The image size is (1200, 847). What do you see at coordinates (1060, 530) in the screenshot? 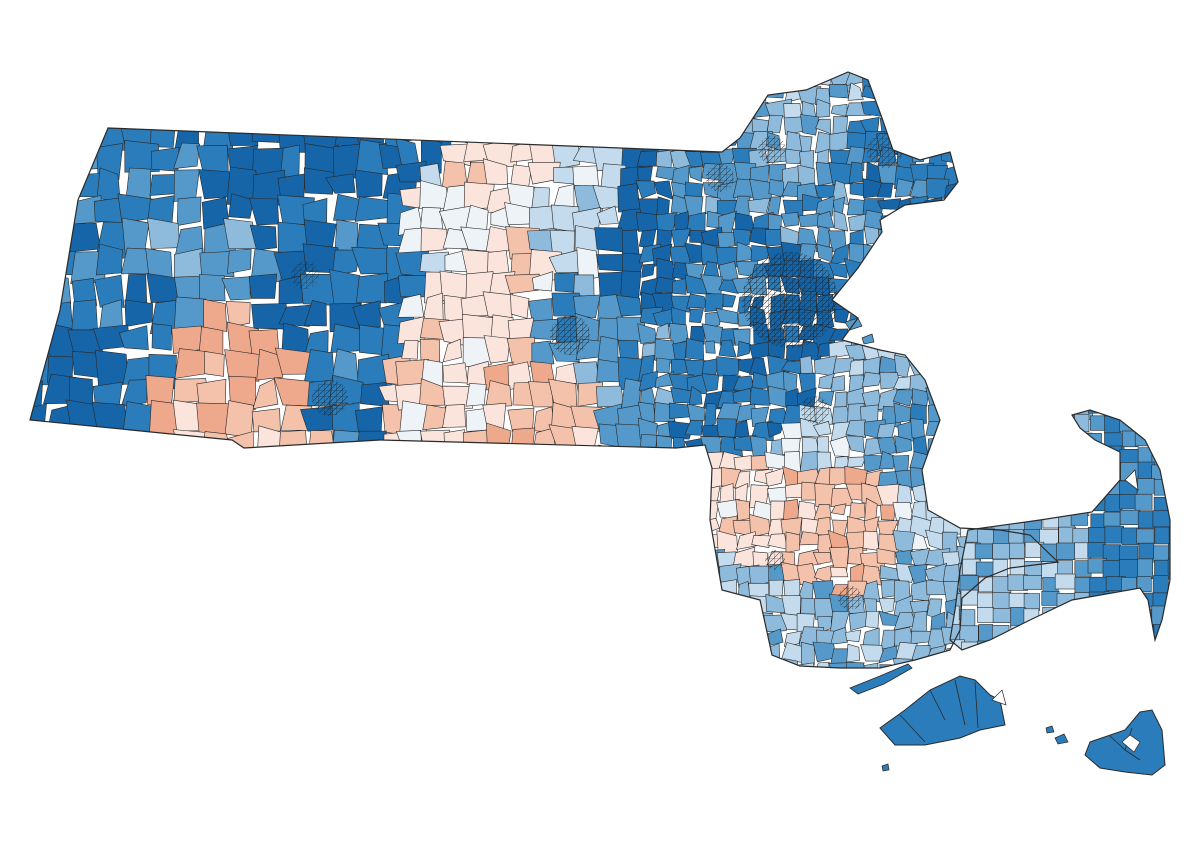
I see `cape-cod-outline` at bounding box center [1060, 530].